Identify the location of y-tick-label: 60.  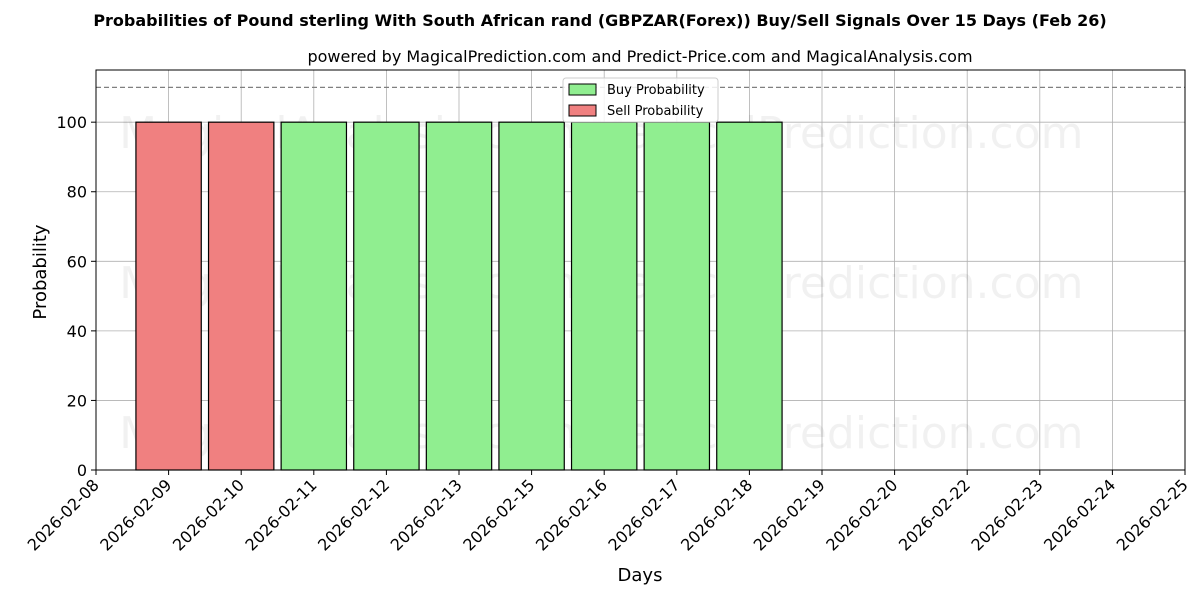
(77, 261).